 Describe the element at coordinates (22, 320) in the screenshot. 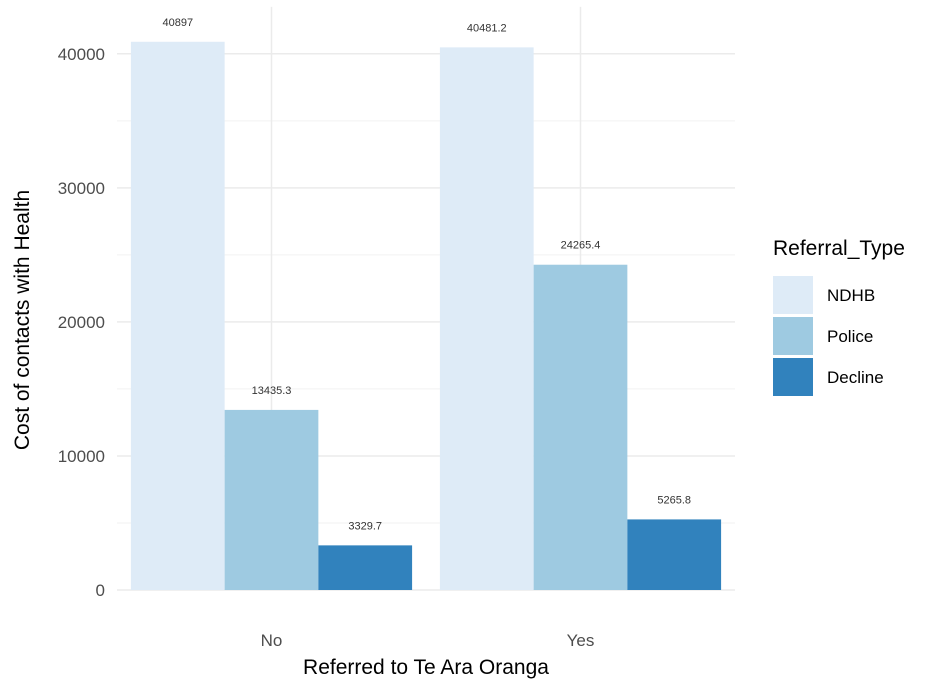

I see `y-axis-title: Cost of contacts with Health` at that location.